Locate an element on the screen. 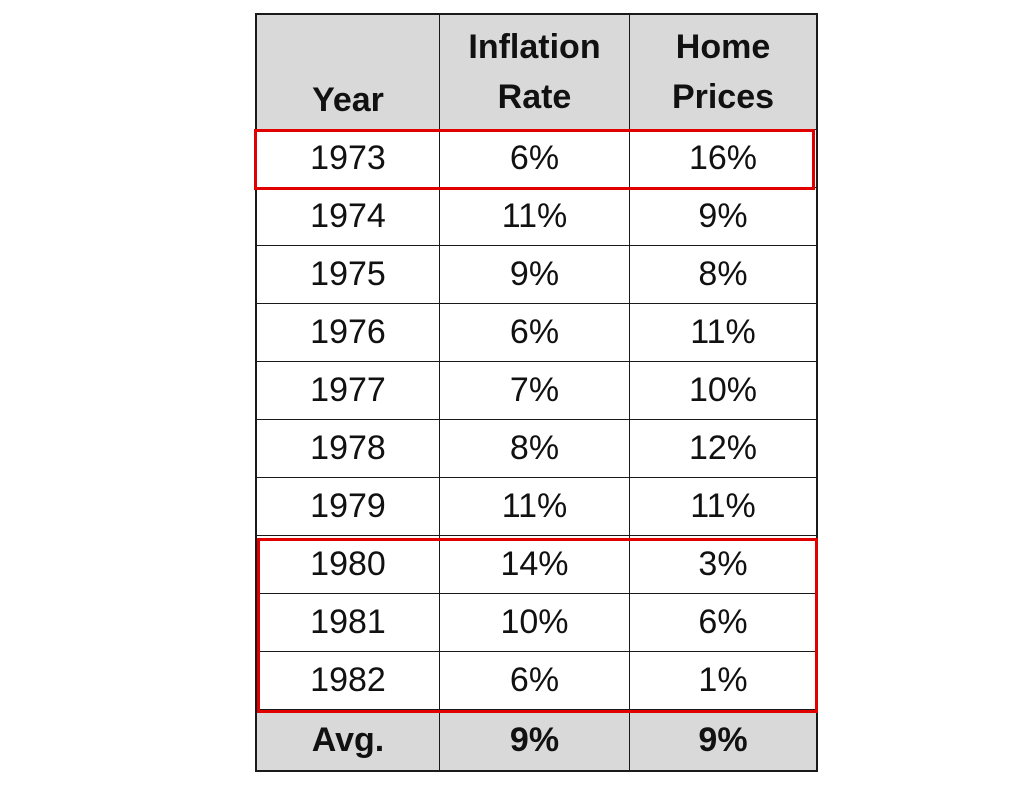  table-row: 1978 8% 12% is located at coordinates (536, 449).